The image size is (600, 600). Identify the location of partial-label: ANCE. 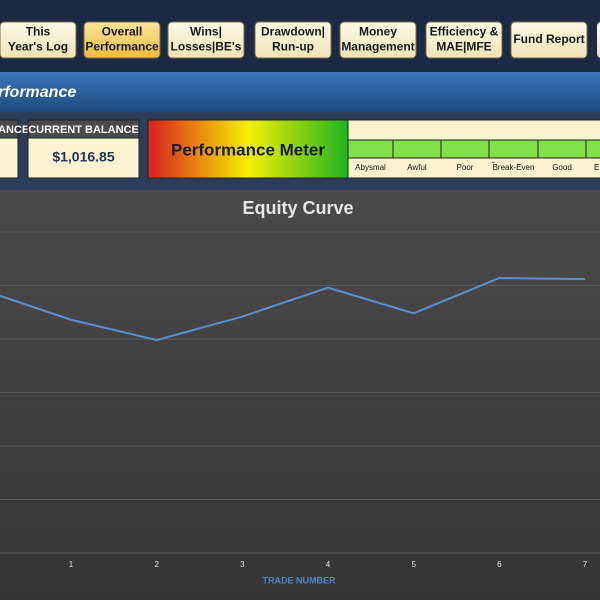
(14, 130).